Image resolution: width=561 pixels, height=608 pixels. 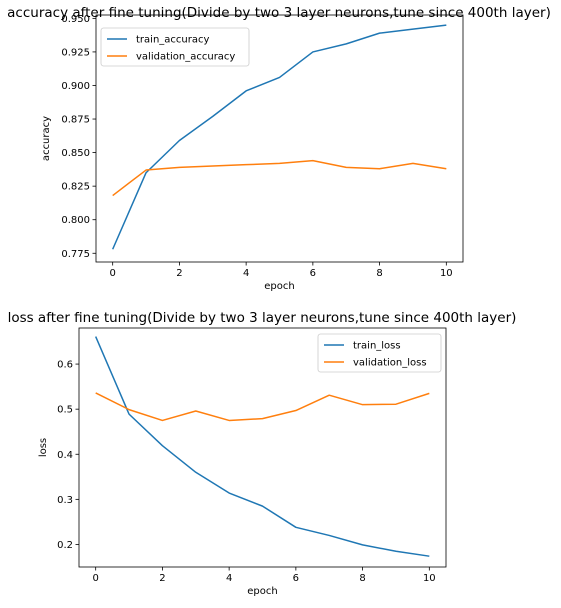 I want to click on y-tick-label: 0.2, so click(x=65, y=545).